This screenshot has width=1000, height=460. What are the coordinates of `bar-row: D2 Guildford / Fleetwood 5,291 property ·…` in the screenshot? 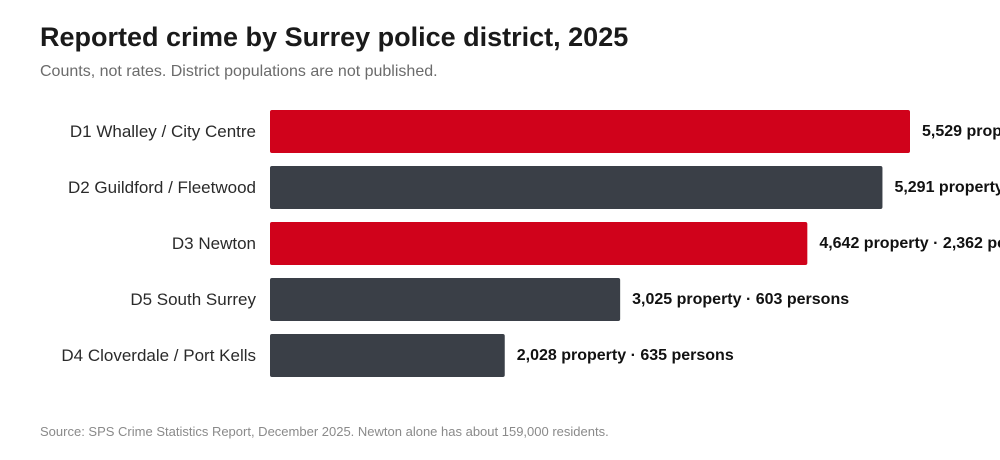 It's located at (534, 187).